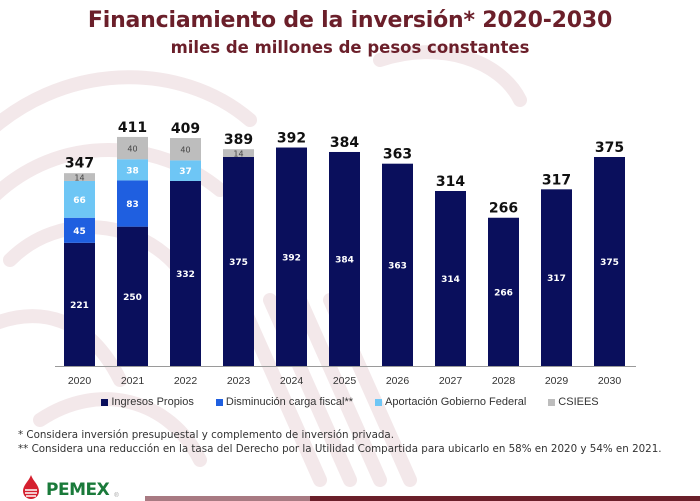 The height and width of the screenshot is (501, 700). I want to click on x-tick-label-2024: 2024, so click(292, 381).